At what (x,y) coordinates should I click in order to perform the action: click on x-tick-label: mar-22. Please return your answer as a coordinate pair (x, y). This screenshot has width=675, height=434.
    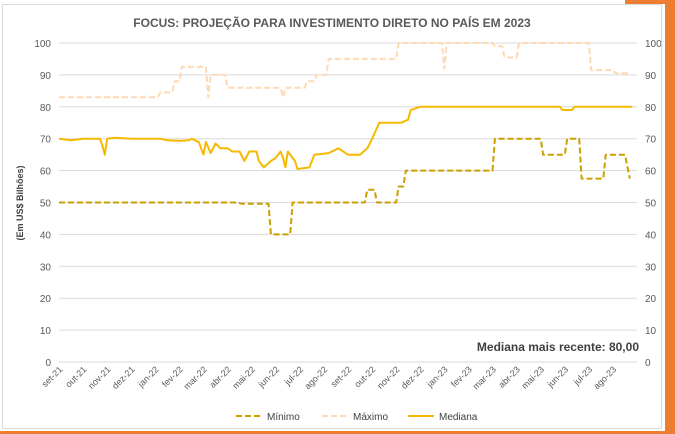
    Looking at the image, I should click on (195, 377).